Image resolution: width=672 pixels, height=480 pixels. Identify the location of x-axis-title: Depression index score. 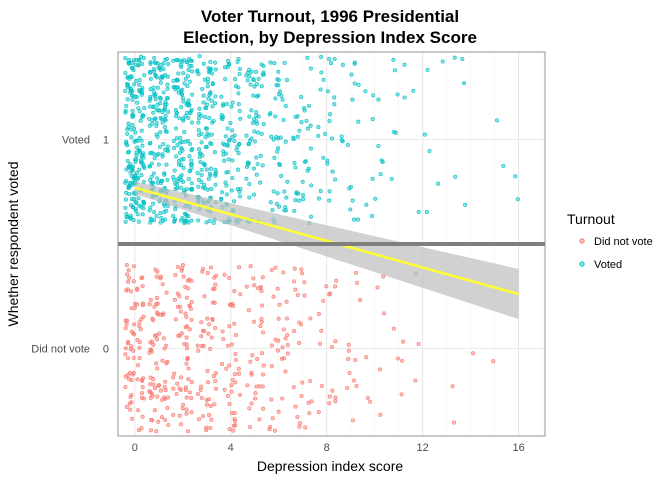
(330, 466).